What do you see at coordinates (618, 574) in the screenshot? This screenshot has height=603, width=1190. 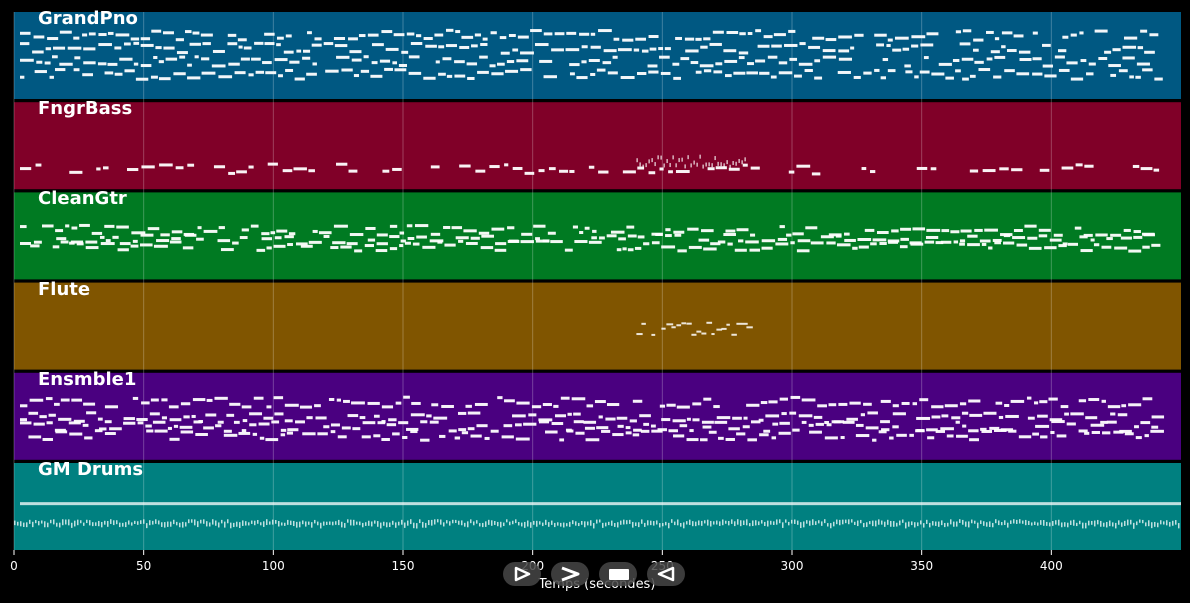 I see `stop-button` at bounding box center [618, 574].